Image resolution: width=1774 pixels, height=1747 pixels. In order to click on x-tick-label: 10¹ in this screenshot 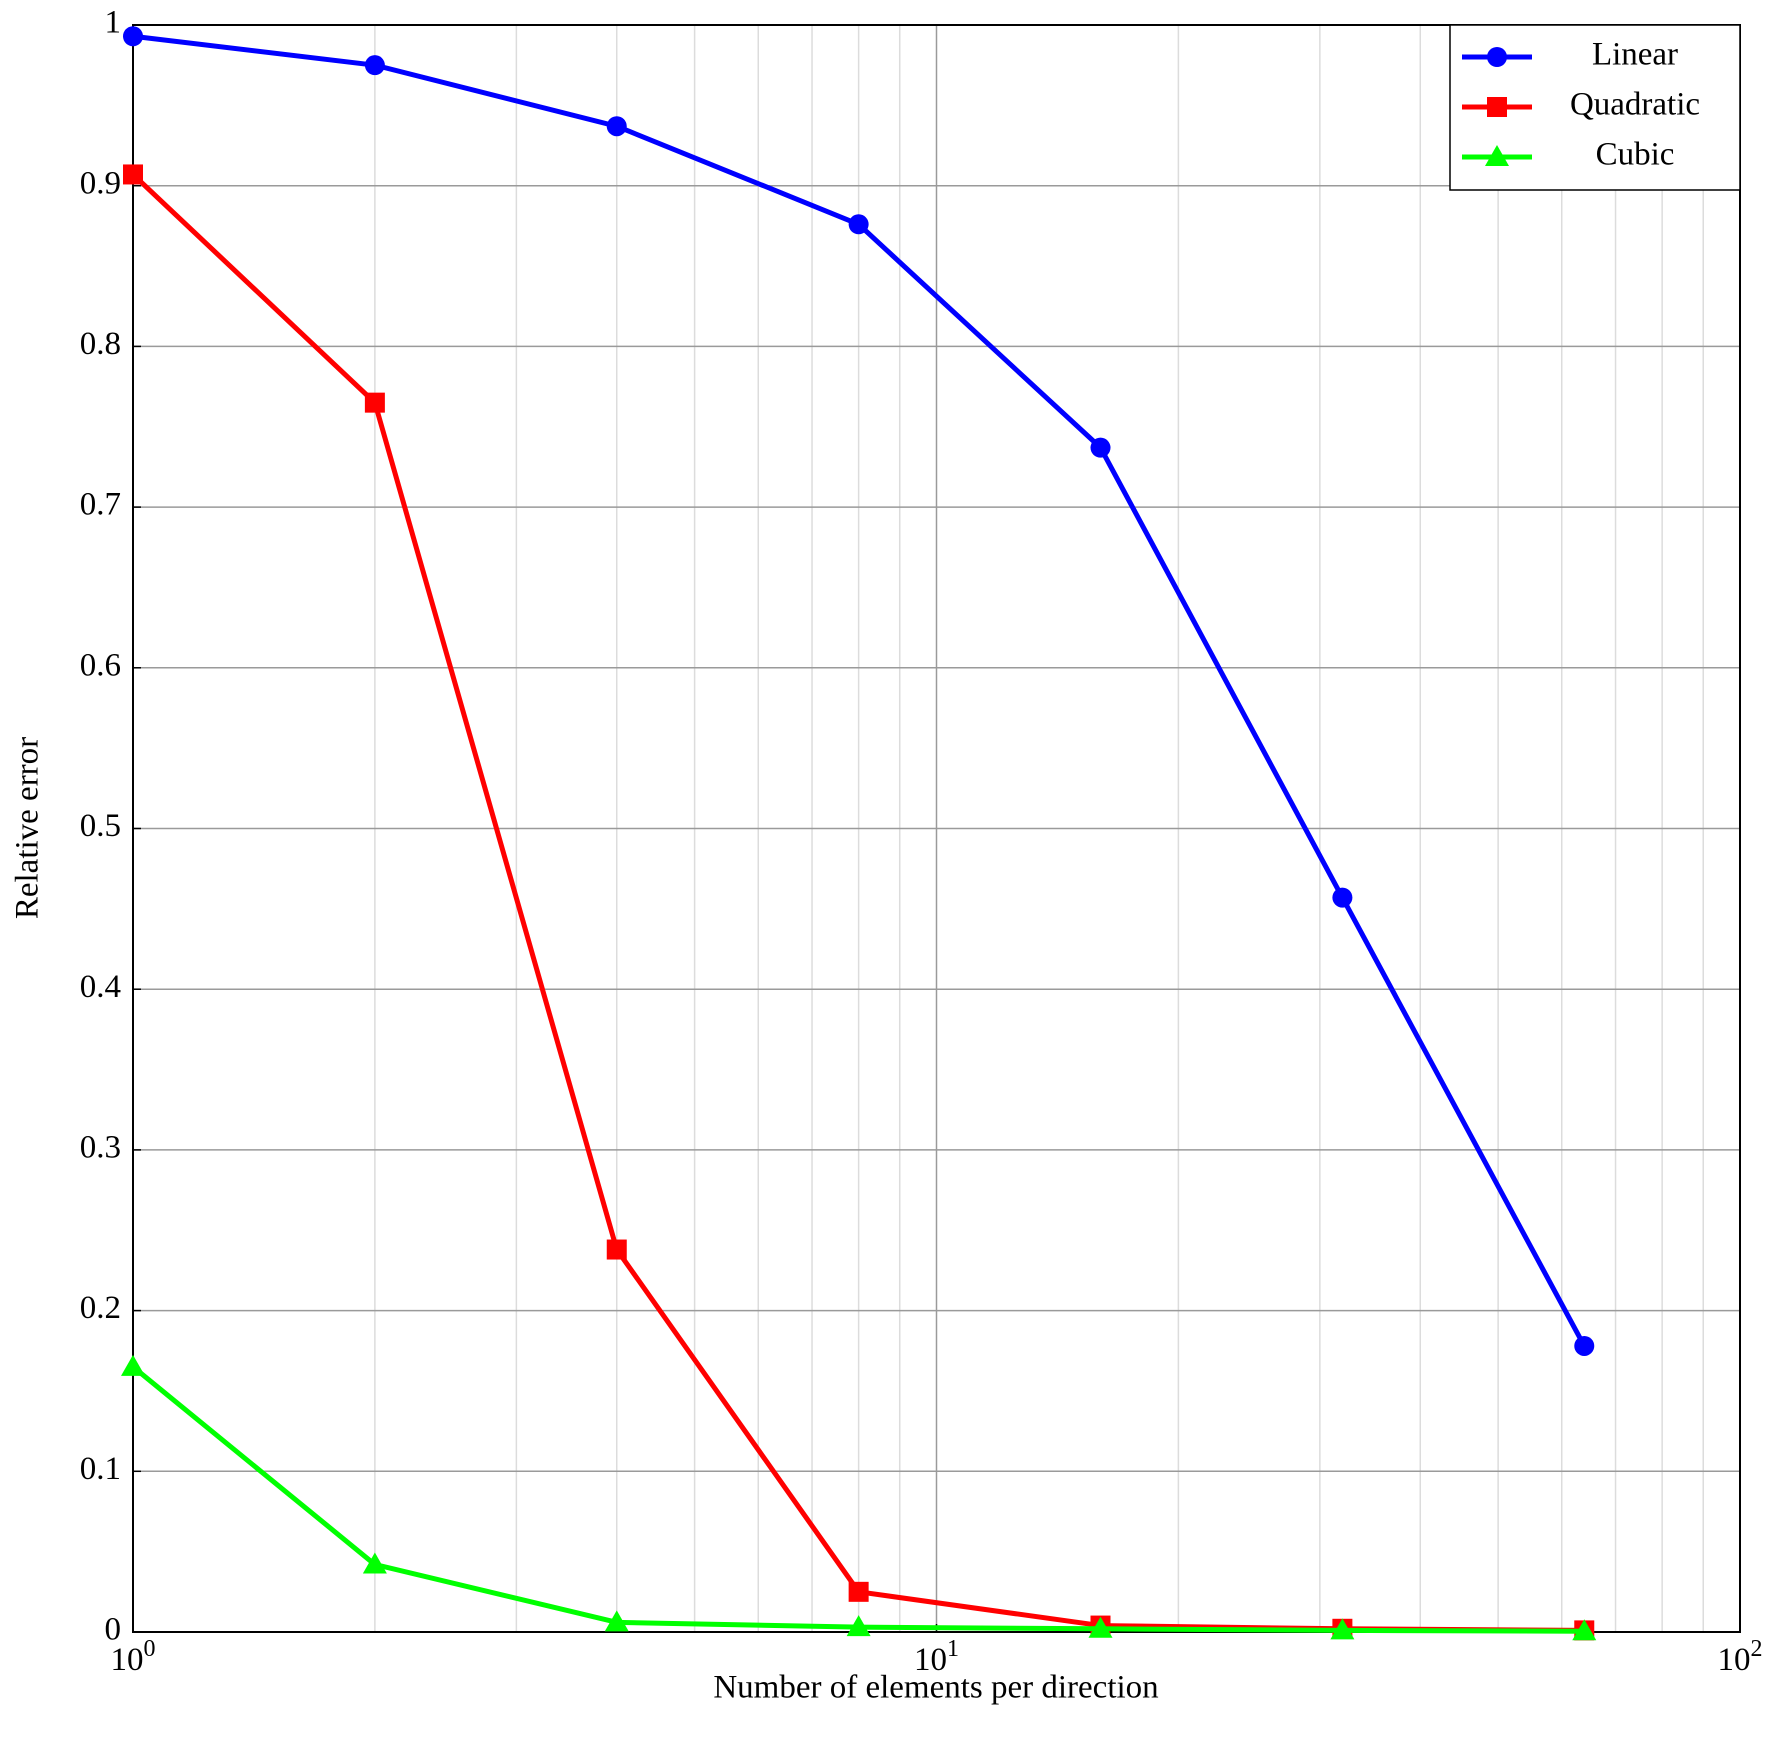, I will do `click(936, 1657)`.